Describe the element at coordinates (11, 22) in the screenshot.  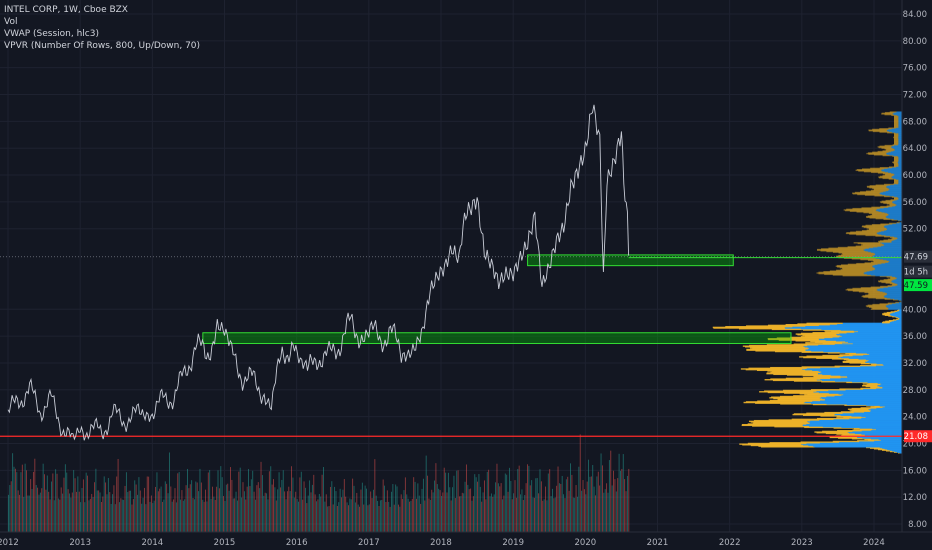
I see `legend-volume: Vol` at that location.